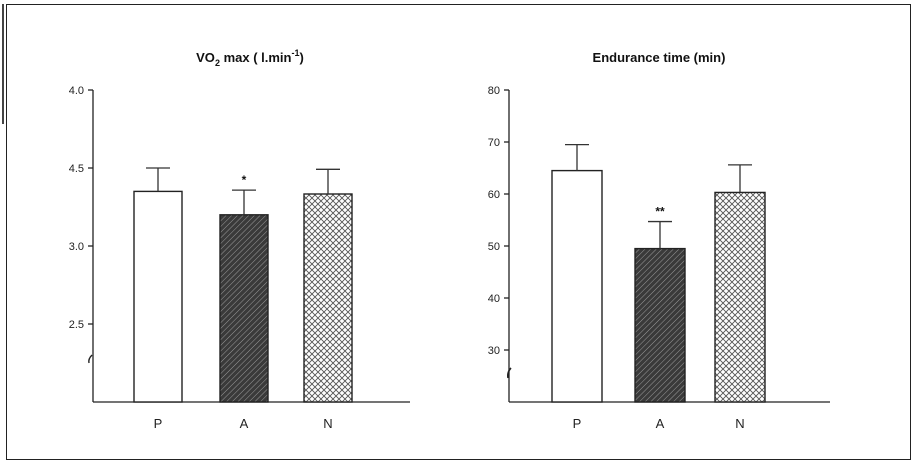 The image size is (921, 469). What do you see at coordinates (494, 143) in the screenshot?
I see `y-tick-label: 70` at bounding box center [494, 143].